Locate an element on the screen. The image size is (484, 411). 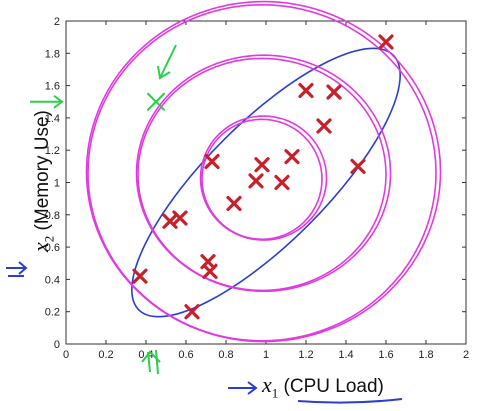
y-axis-variable: x2 is located at coordinates (42, 243).